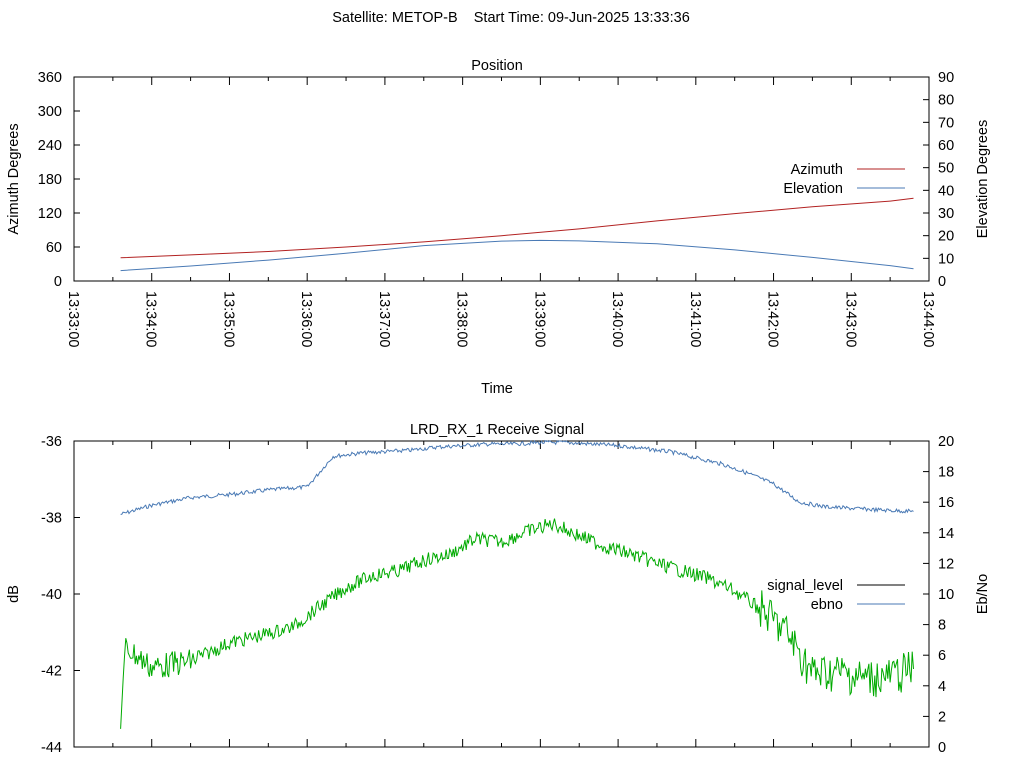  Describe the element at coordinates (51, 519) in the screenshot. I see `left-y-tick-label: -38` at that location.